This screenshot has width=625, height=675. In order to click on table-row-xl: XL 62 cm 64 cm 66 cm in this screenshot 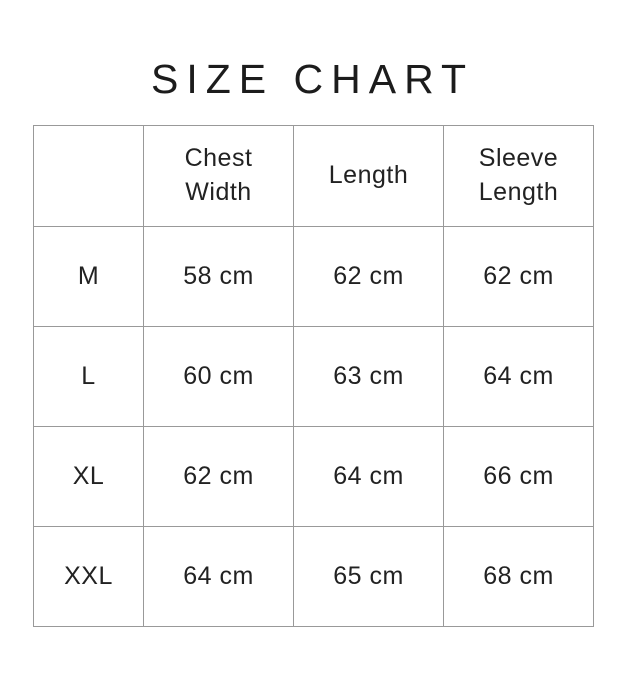, I will do `click(313, 476)`.